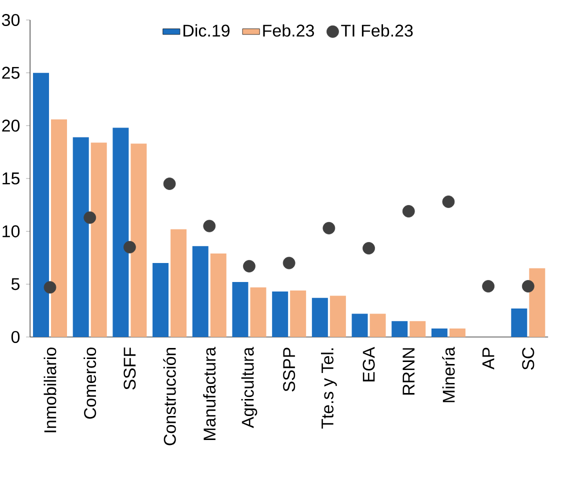  Describe the element at coordinates (288, 30) in the screenshot. I see `legend-label: Feb.23` at that location.